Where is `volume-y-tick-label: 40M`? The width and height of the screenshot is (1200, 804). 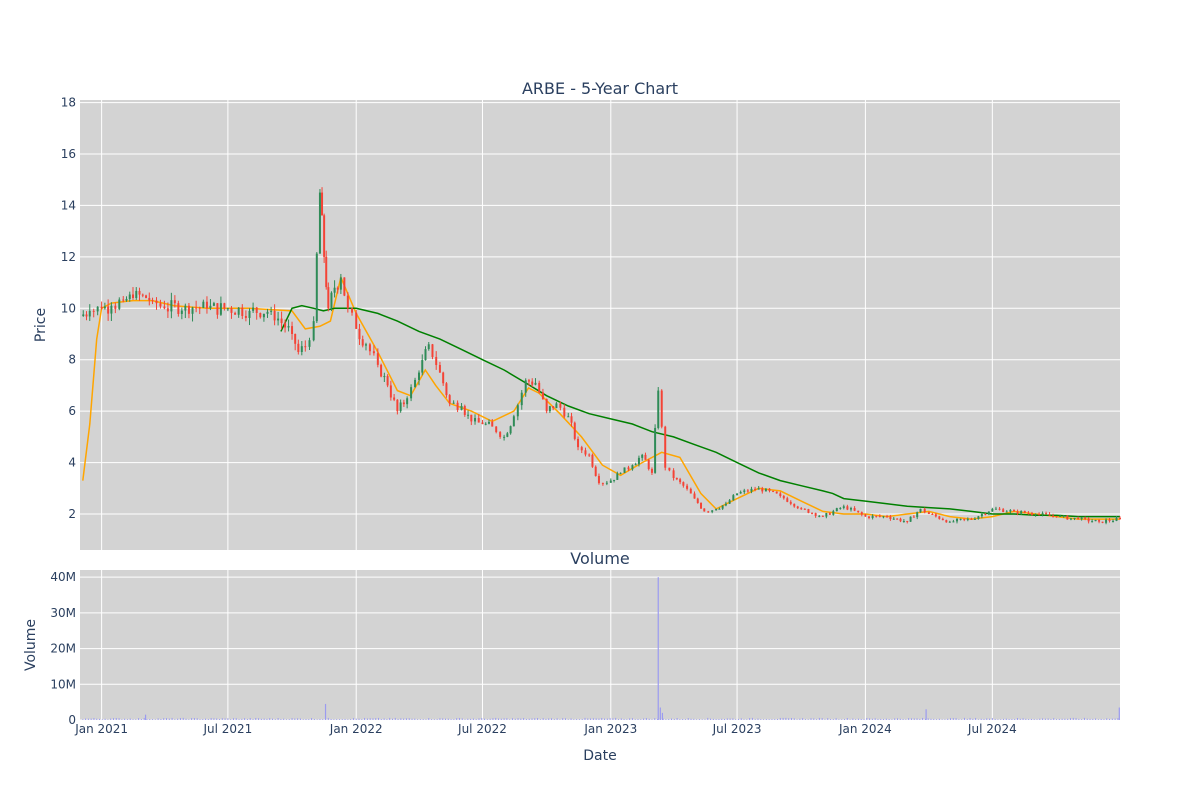 volume-y-tick-label: 40M is located at coordinates (63, 577).